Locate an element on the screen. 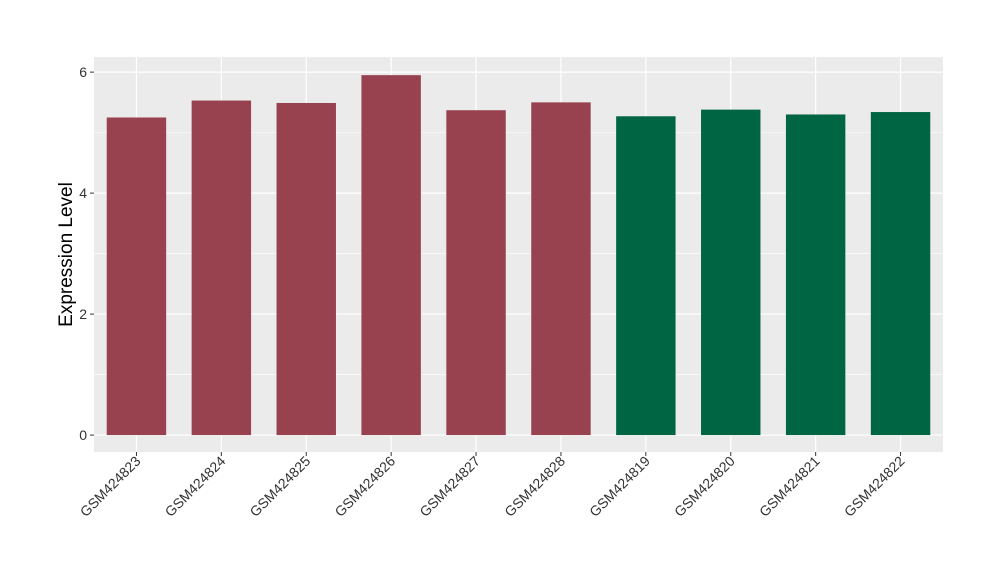 This screenshot has height=580, width=1000. x-tick-label: GSM424827 is located at coordinates (449, 486).